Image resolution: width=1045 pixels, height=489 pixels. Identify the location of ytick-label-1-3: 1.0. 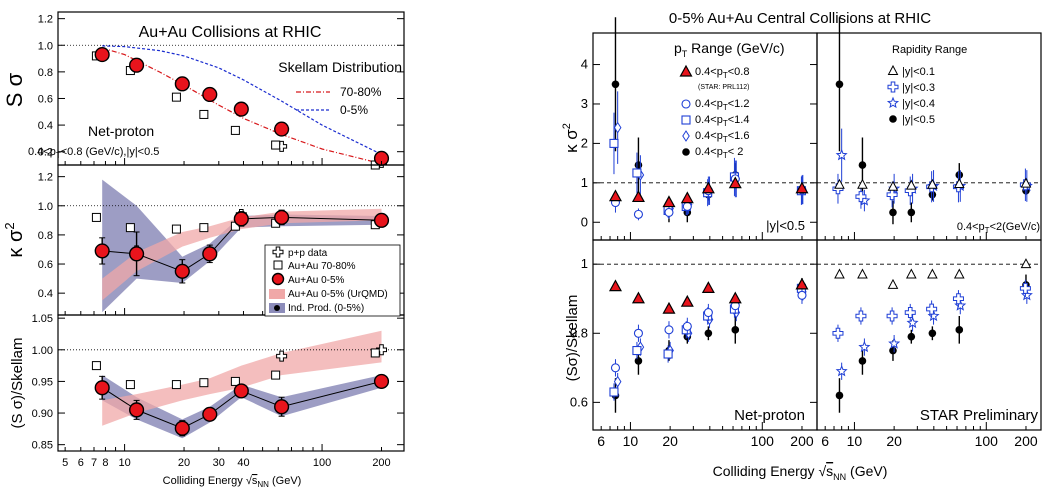
(45, 207).